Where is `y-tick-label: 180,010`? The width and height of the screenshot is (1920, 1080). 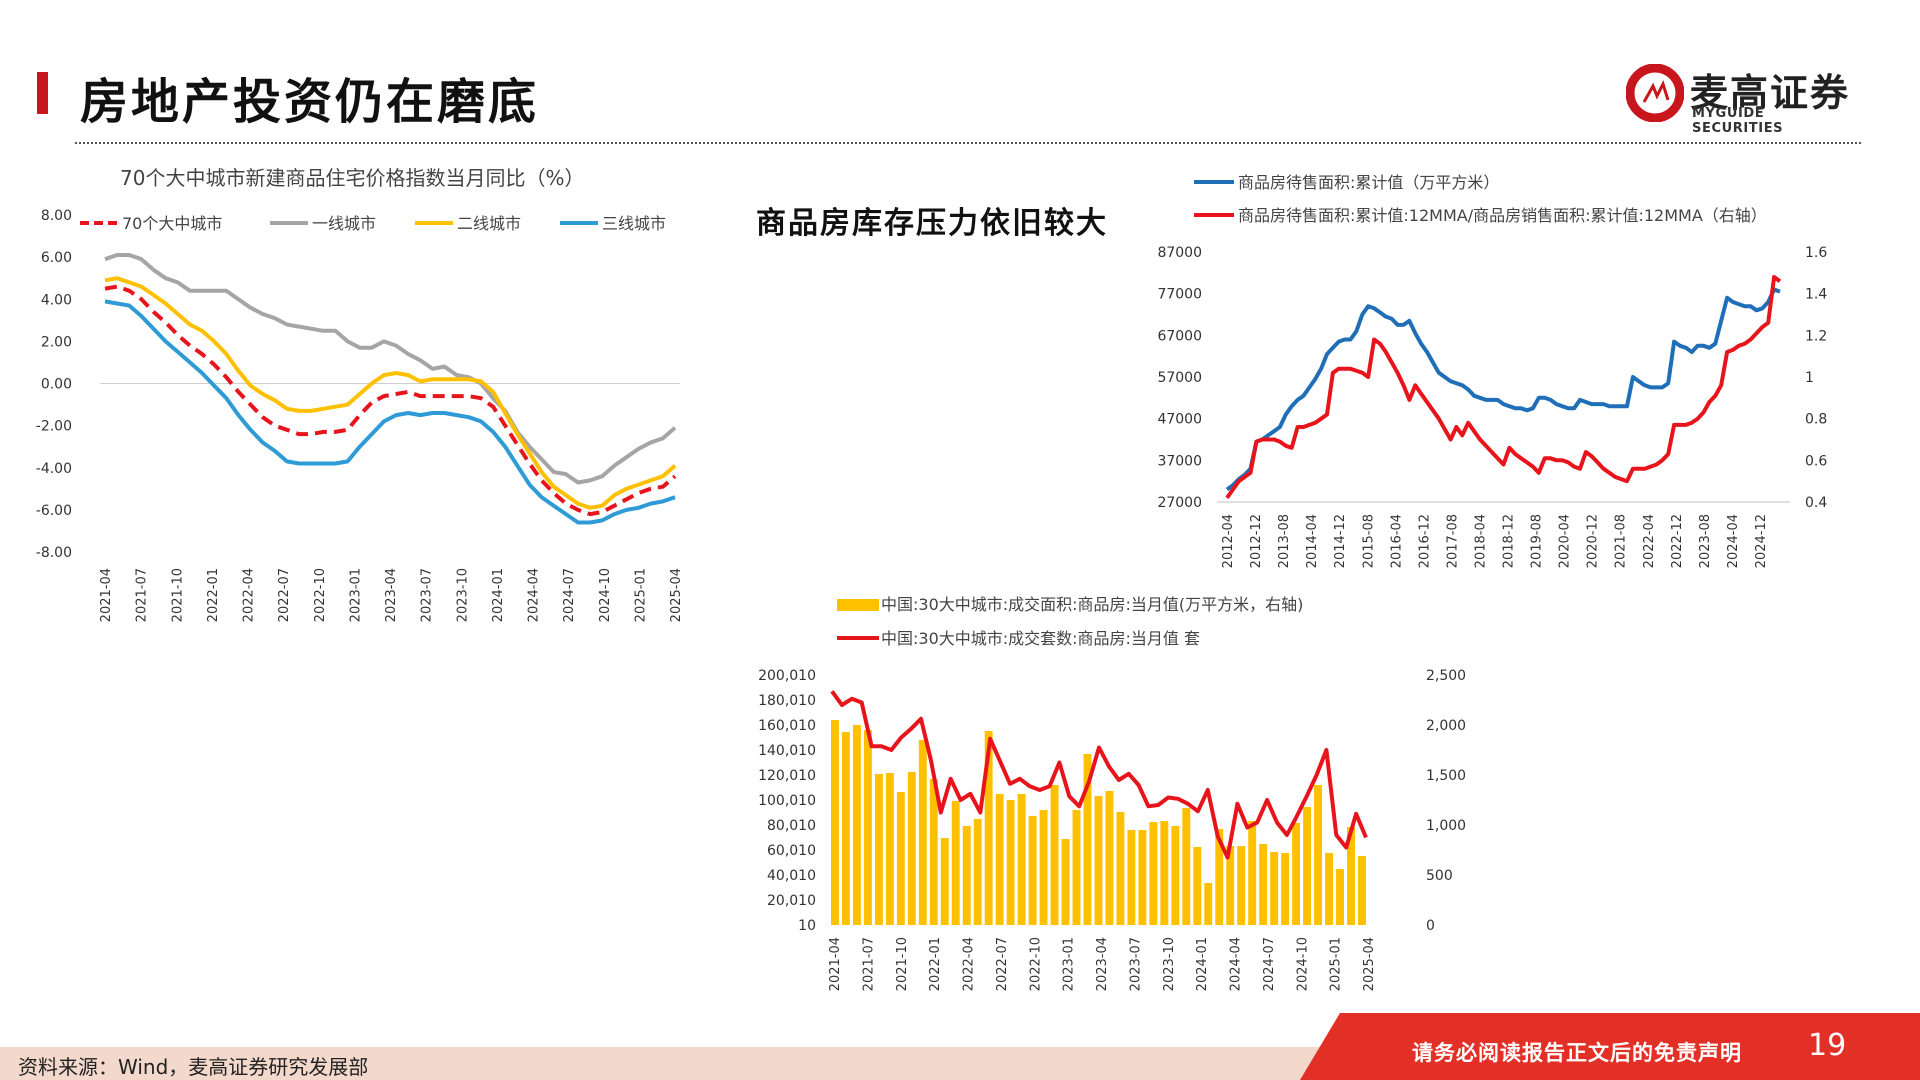
y-tick-label: 180,010 is located at coordinates (787, 701).